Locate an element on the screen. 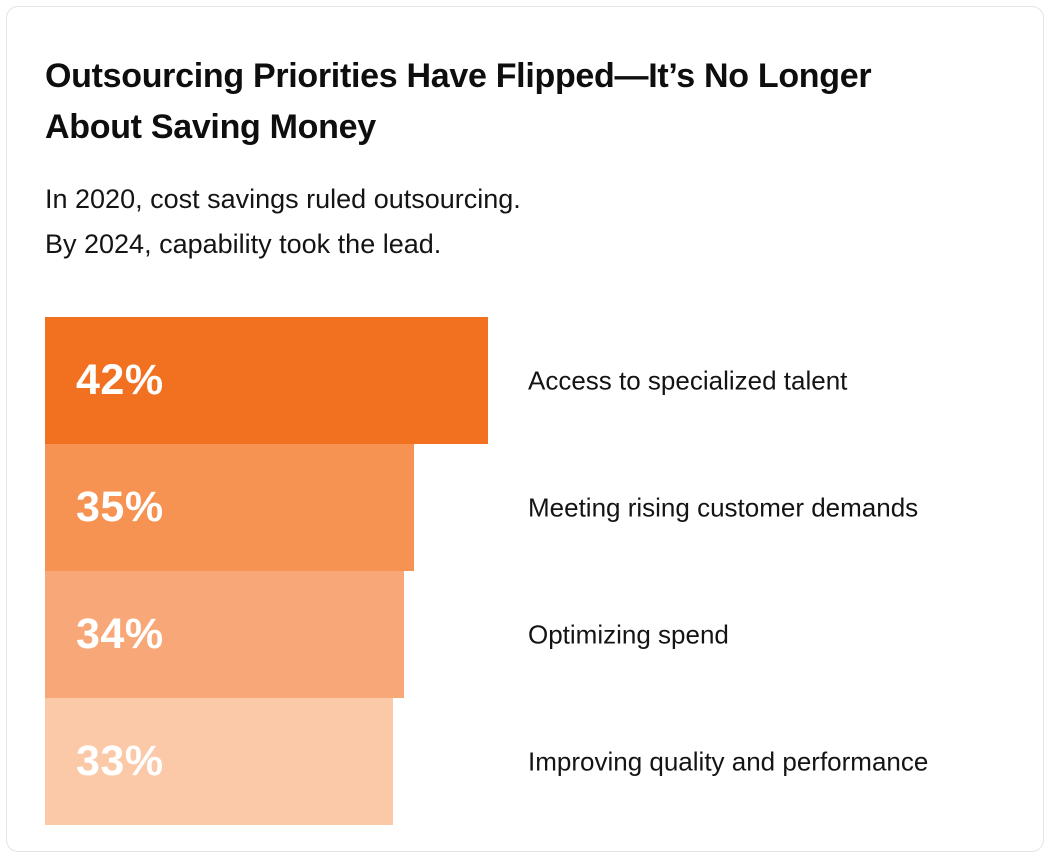  bar-value-label: 34% is located at coordinates (120, 634).